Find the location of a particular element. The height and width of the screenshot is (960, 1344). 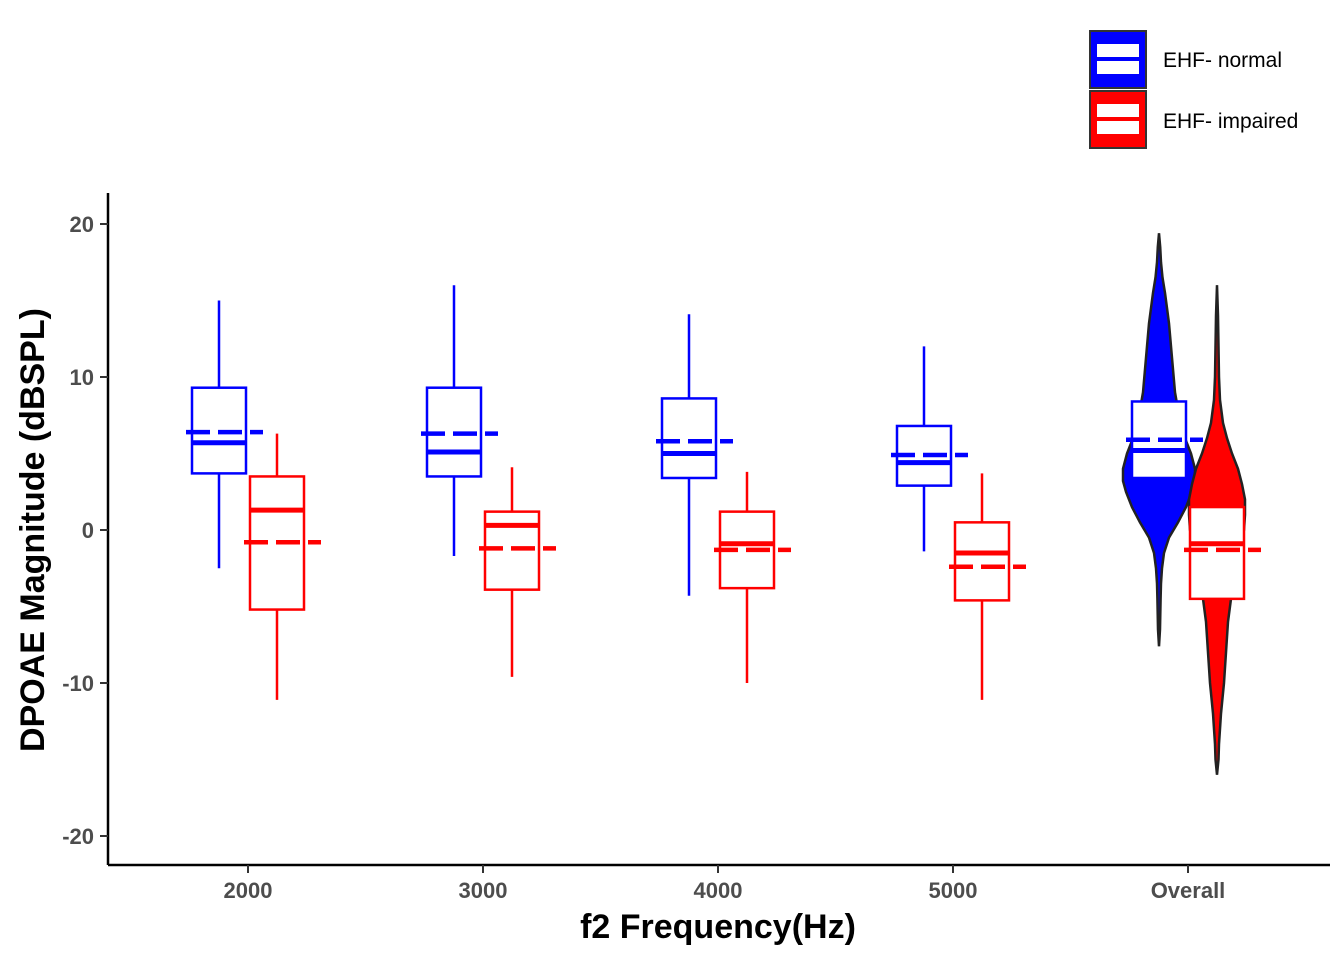

legend-key-normal: EHF- normal is located at coordinates (1185, 59).